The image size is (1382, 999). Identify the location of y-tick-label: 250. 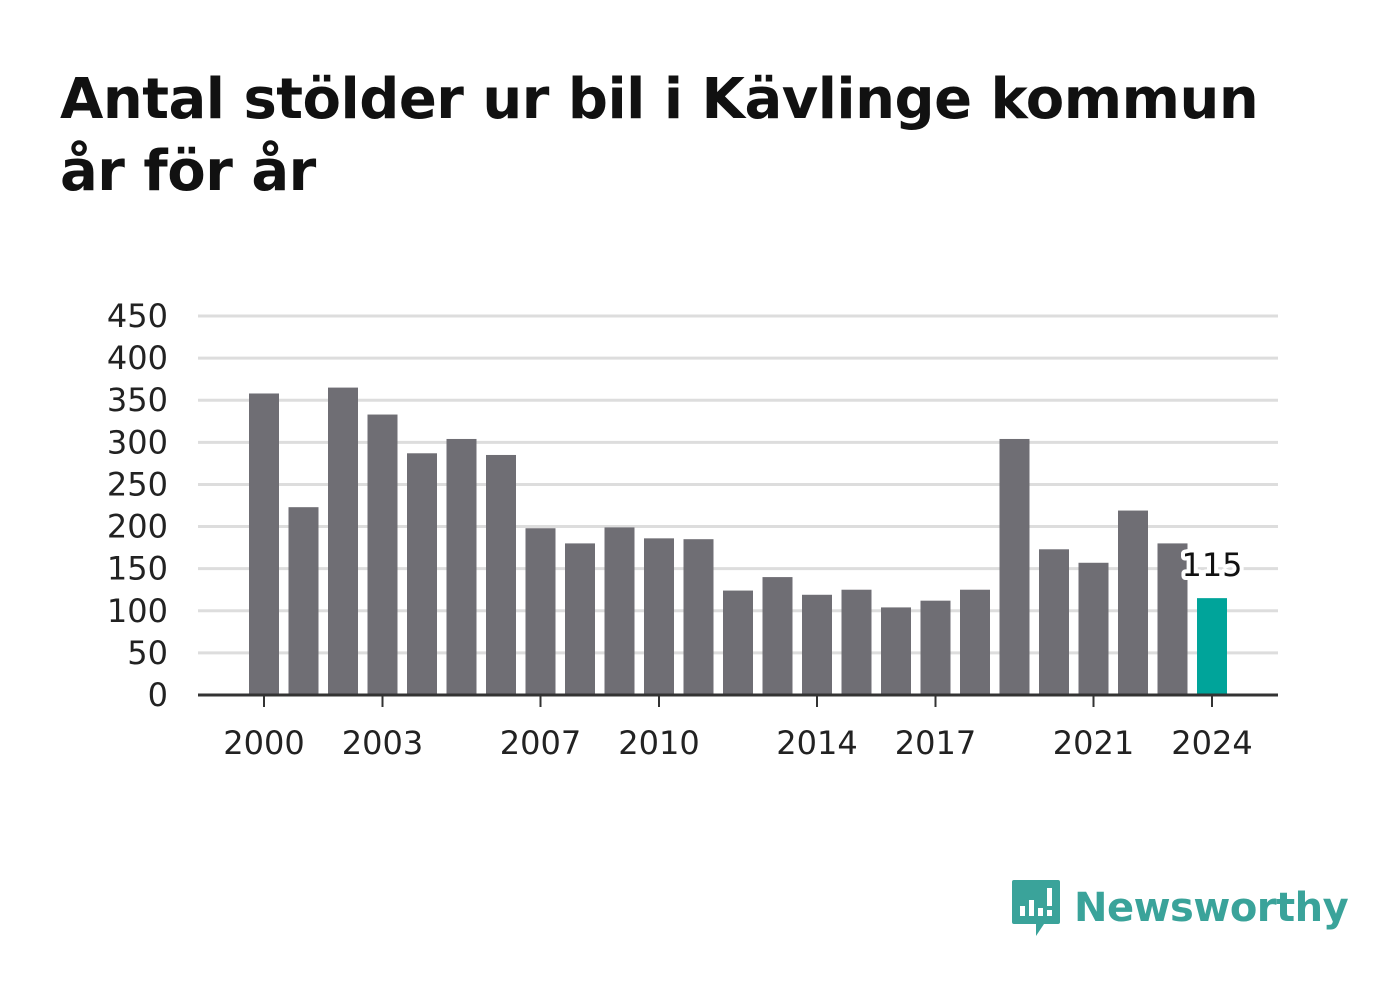
(137, 484).